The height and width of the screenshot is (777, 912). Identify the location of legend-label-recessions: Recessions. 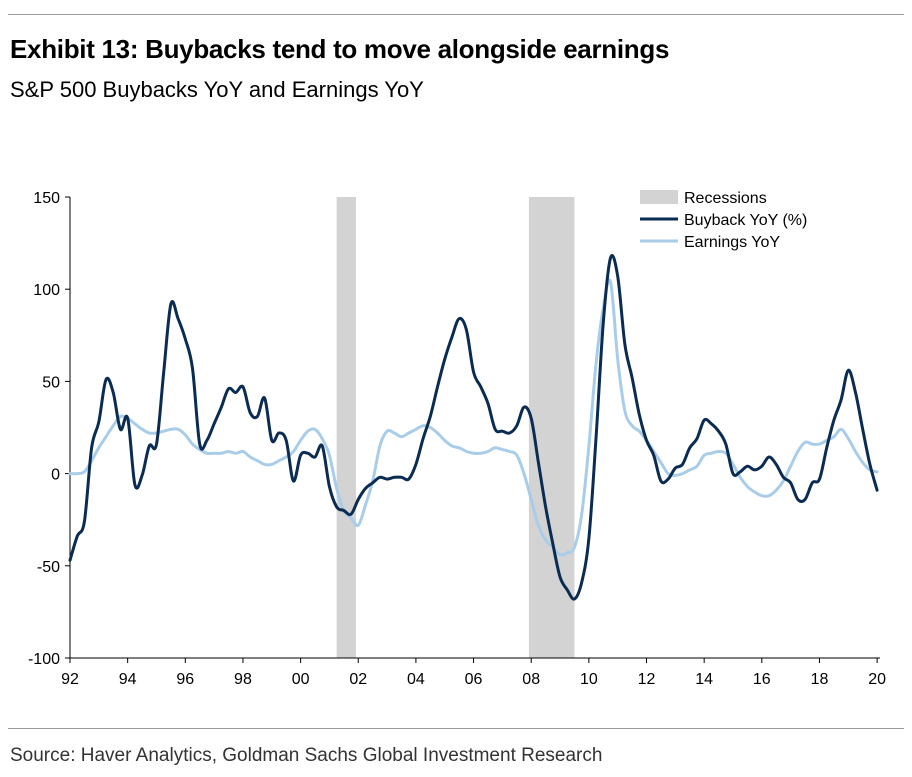
(725, 198).